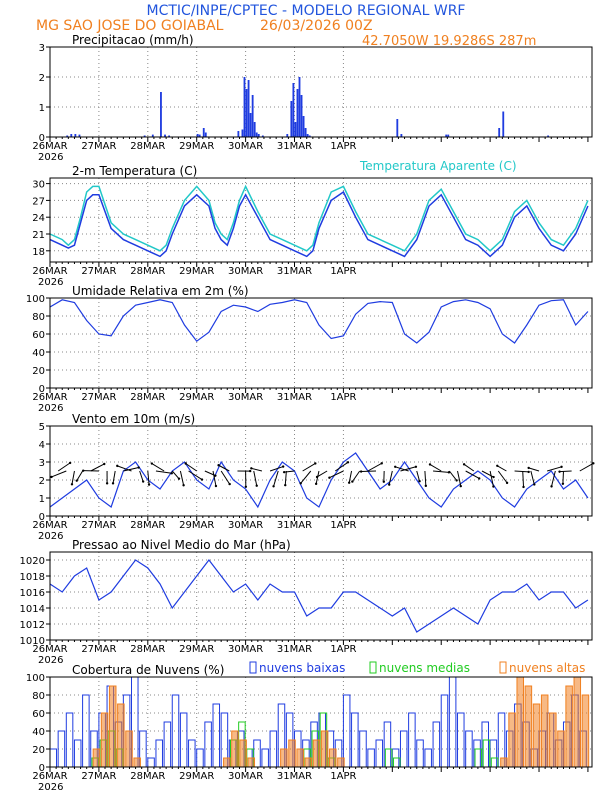  Describe the element at coordinates (32, 593) in the screenshot. I see `y-tick-label: 1016` at that location.